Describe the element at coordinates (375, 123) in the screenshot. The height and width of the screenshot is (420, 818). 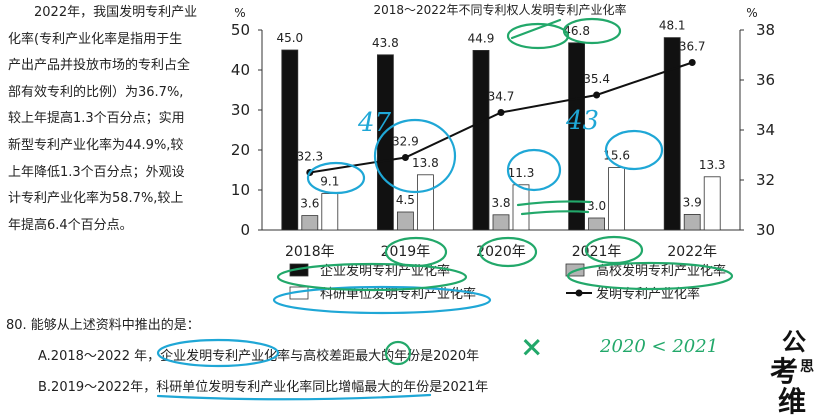
I see `annotation-47: 47` at that location.